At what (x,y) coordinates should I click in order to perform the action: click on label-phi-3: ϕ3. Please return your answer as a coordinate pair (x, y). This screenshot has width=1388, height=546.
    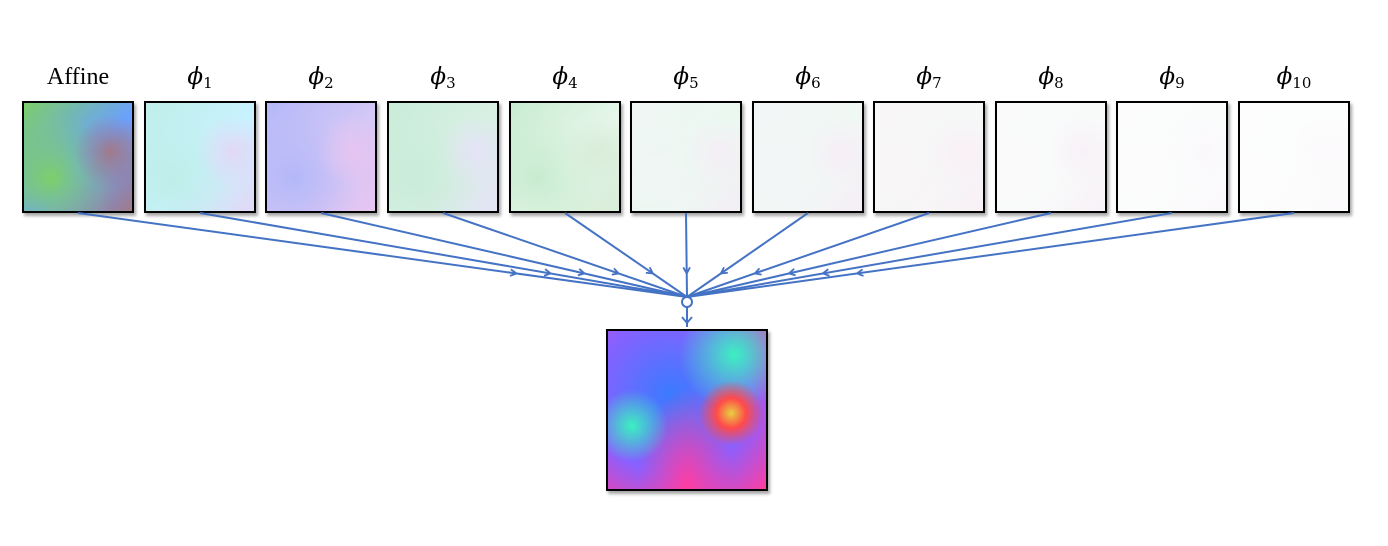
    Looking at the image, I should click on (443, 78).